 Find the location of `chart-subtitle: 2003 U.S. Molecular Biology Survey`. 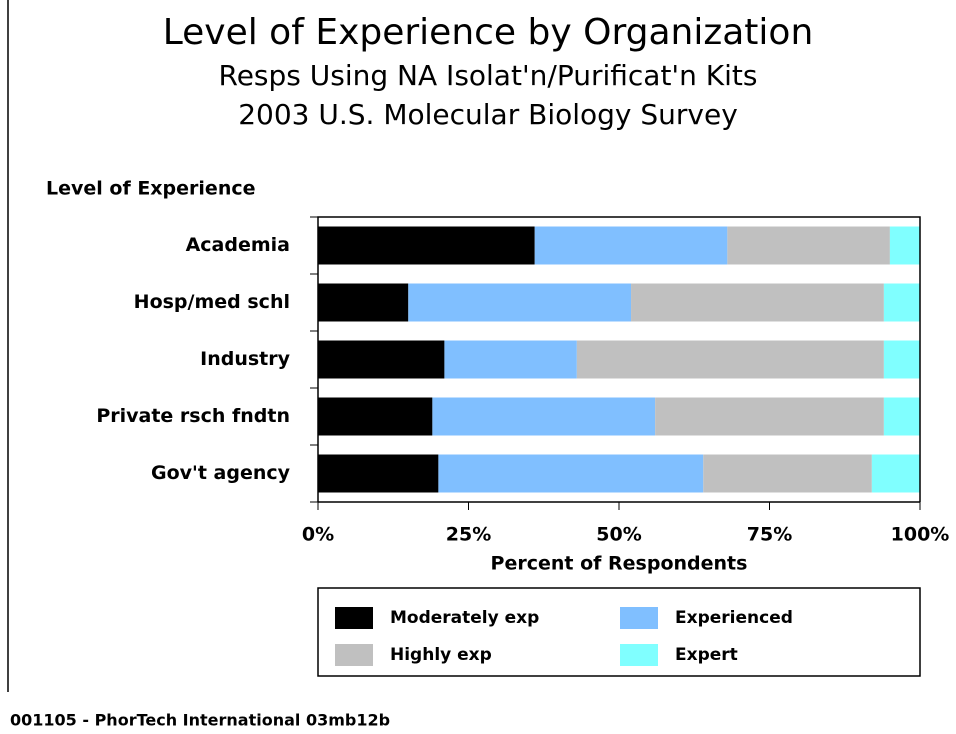

chart-subtitle: 2003 U.S. Molecular Biology Survey is located at coordinates (488, 114).